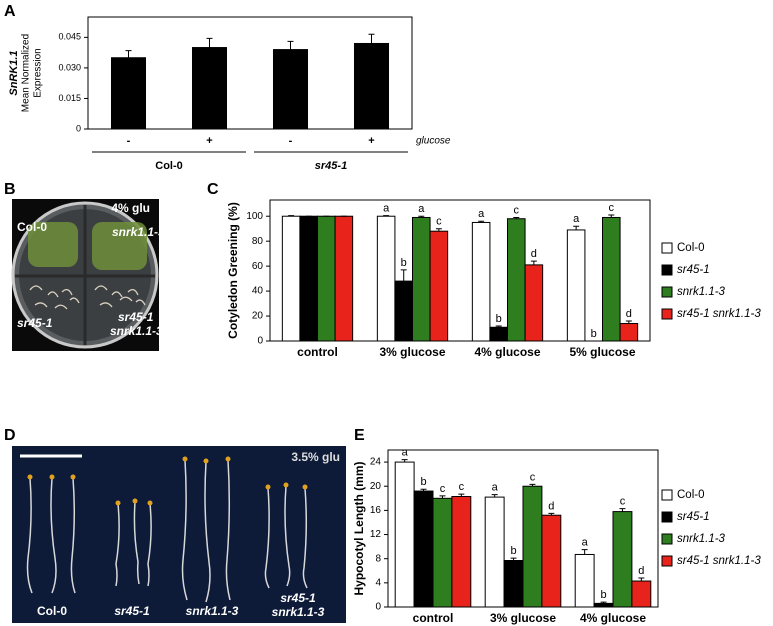 The width and height of the screenshot is (773, 626). What do you see at coordinates (359, 435) in the screenshot?
I see `panel-label: E` at bounding box center [359, 435].